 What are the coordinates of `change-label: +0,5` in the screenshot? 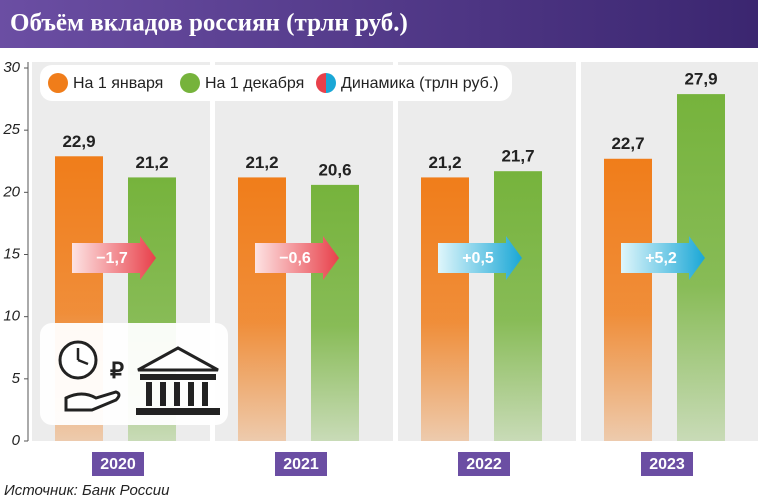 It's located at (478, 258).